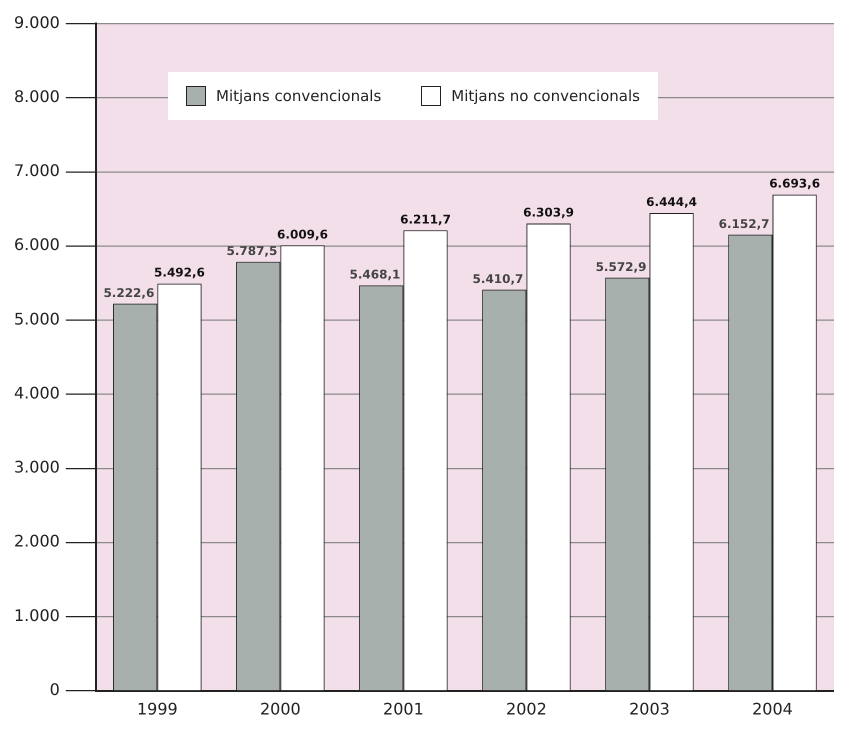  I want to click on y-tick-label: 6.000, so click(37, 244).